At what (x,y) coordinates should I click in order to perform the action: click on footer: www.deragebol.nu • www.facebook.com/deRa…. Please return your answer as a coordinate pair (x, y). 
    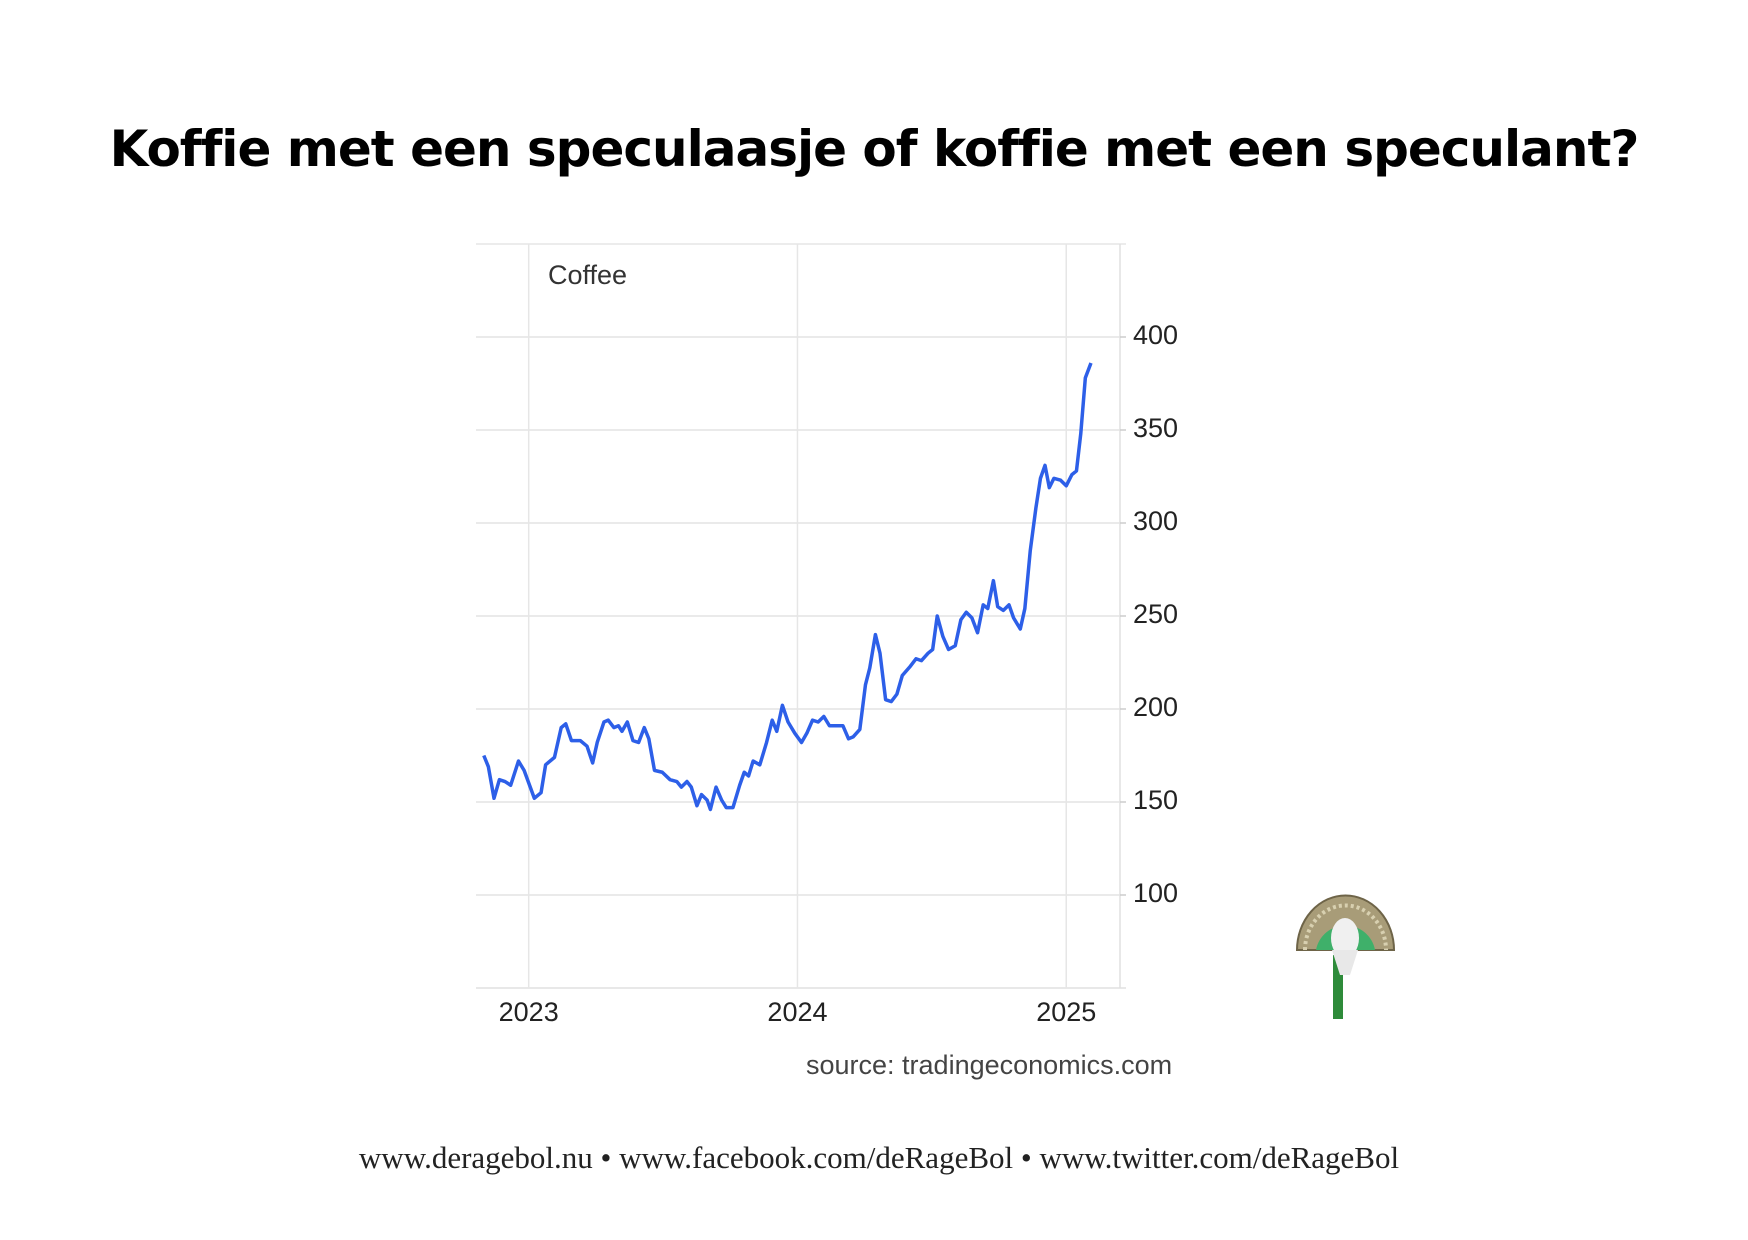
    Looking at the image, I should click on (879, 1157).